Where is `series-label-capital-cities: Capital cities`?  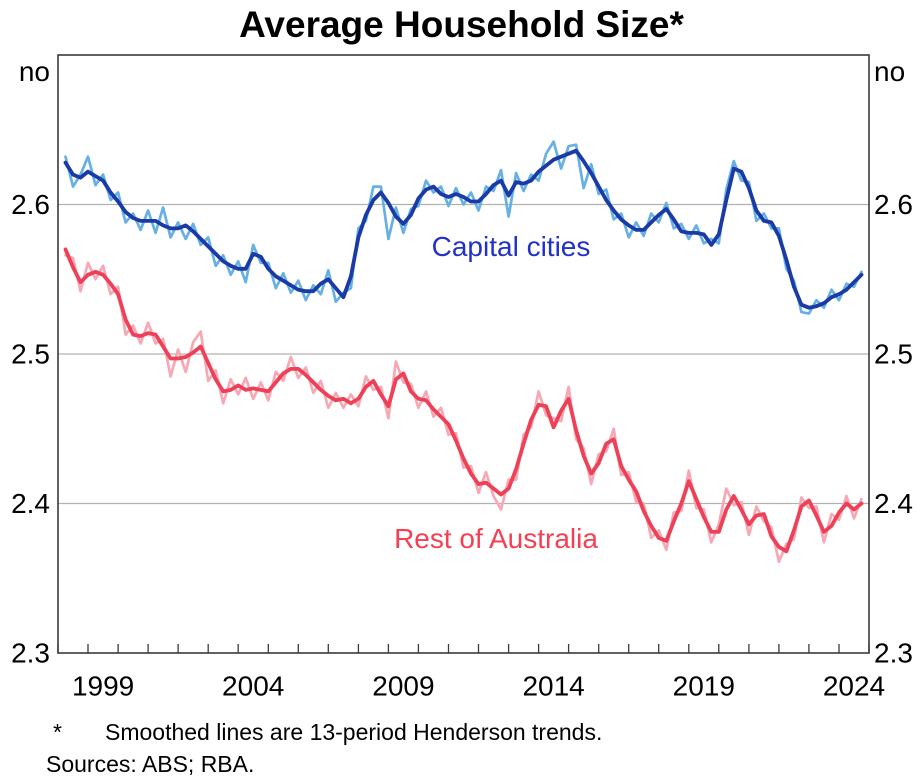 series-label-capital-cities: Capital cities is located at coordinates (511, 246).